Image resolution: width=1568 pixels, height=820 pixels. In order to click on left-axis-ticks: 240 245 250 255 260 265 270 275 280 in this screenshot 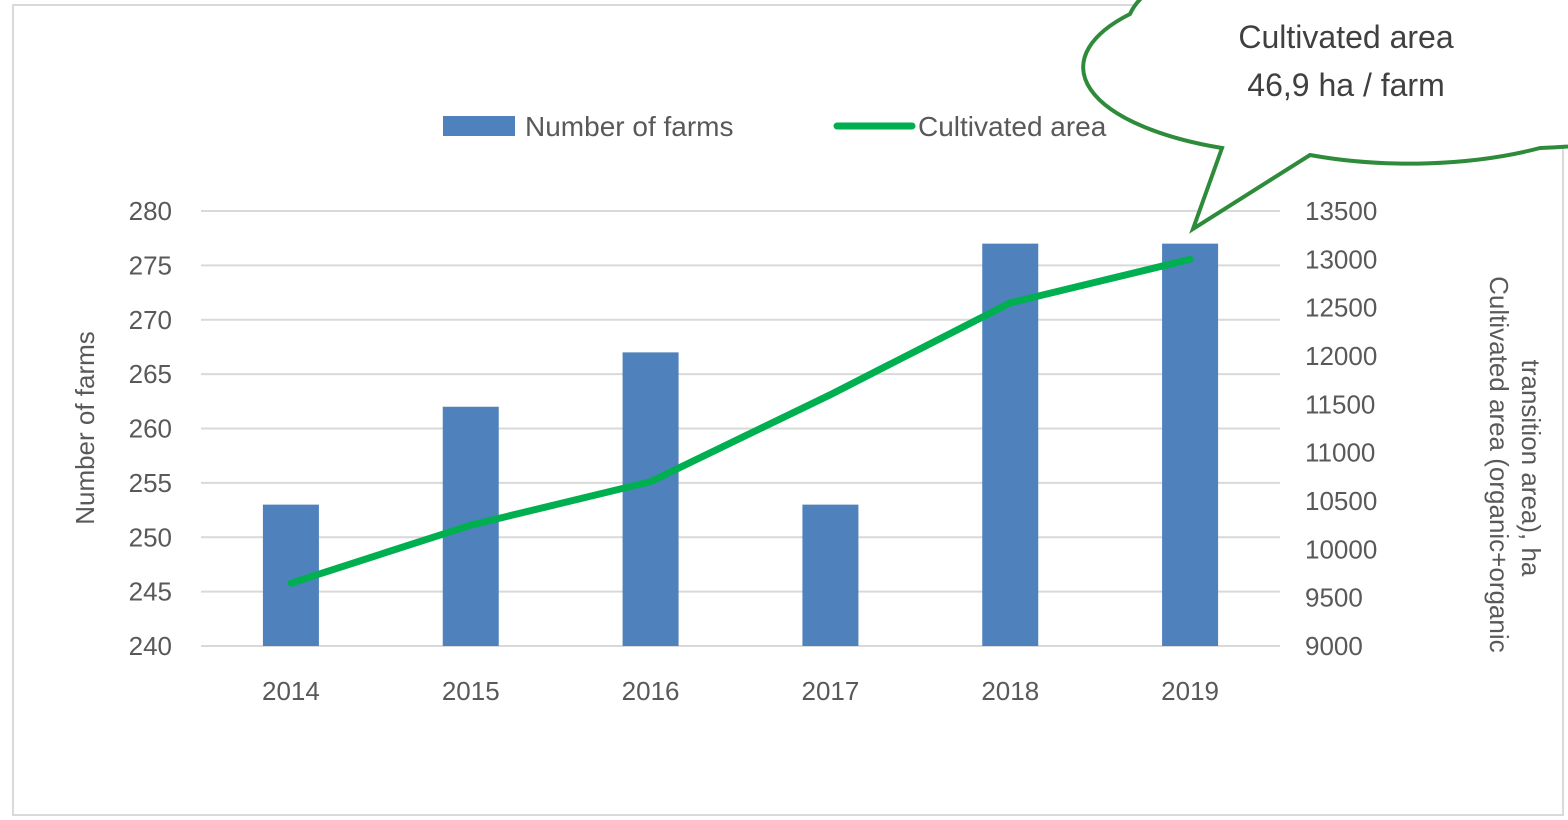, I will do `click(150, 428)`.